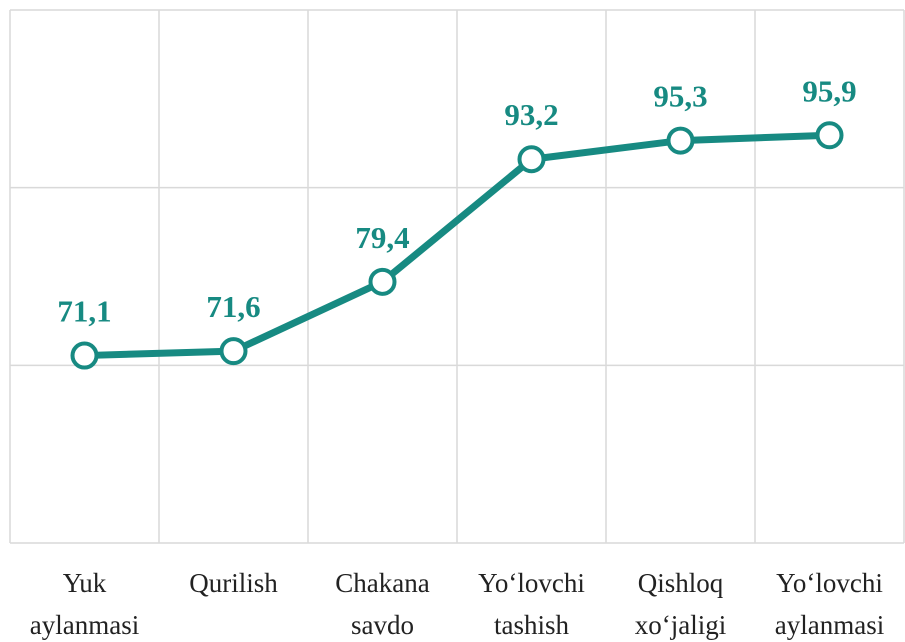 The width and height of the screenshot is (905, 642). Describe the element at coordinates (829, 90) in the screenshot. I see `data-label: 95,9` at that location.